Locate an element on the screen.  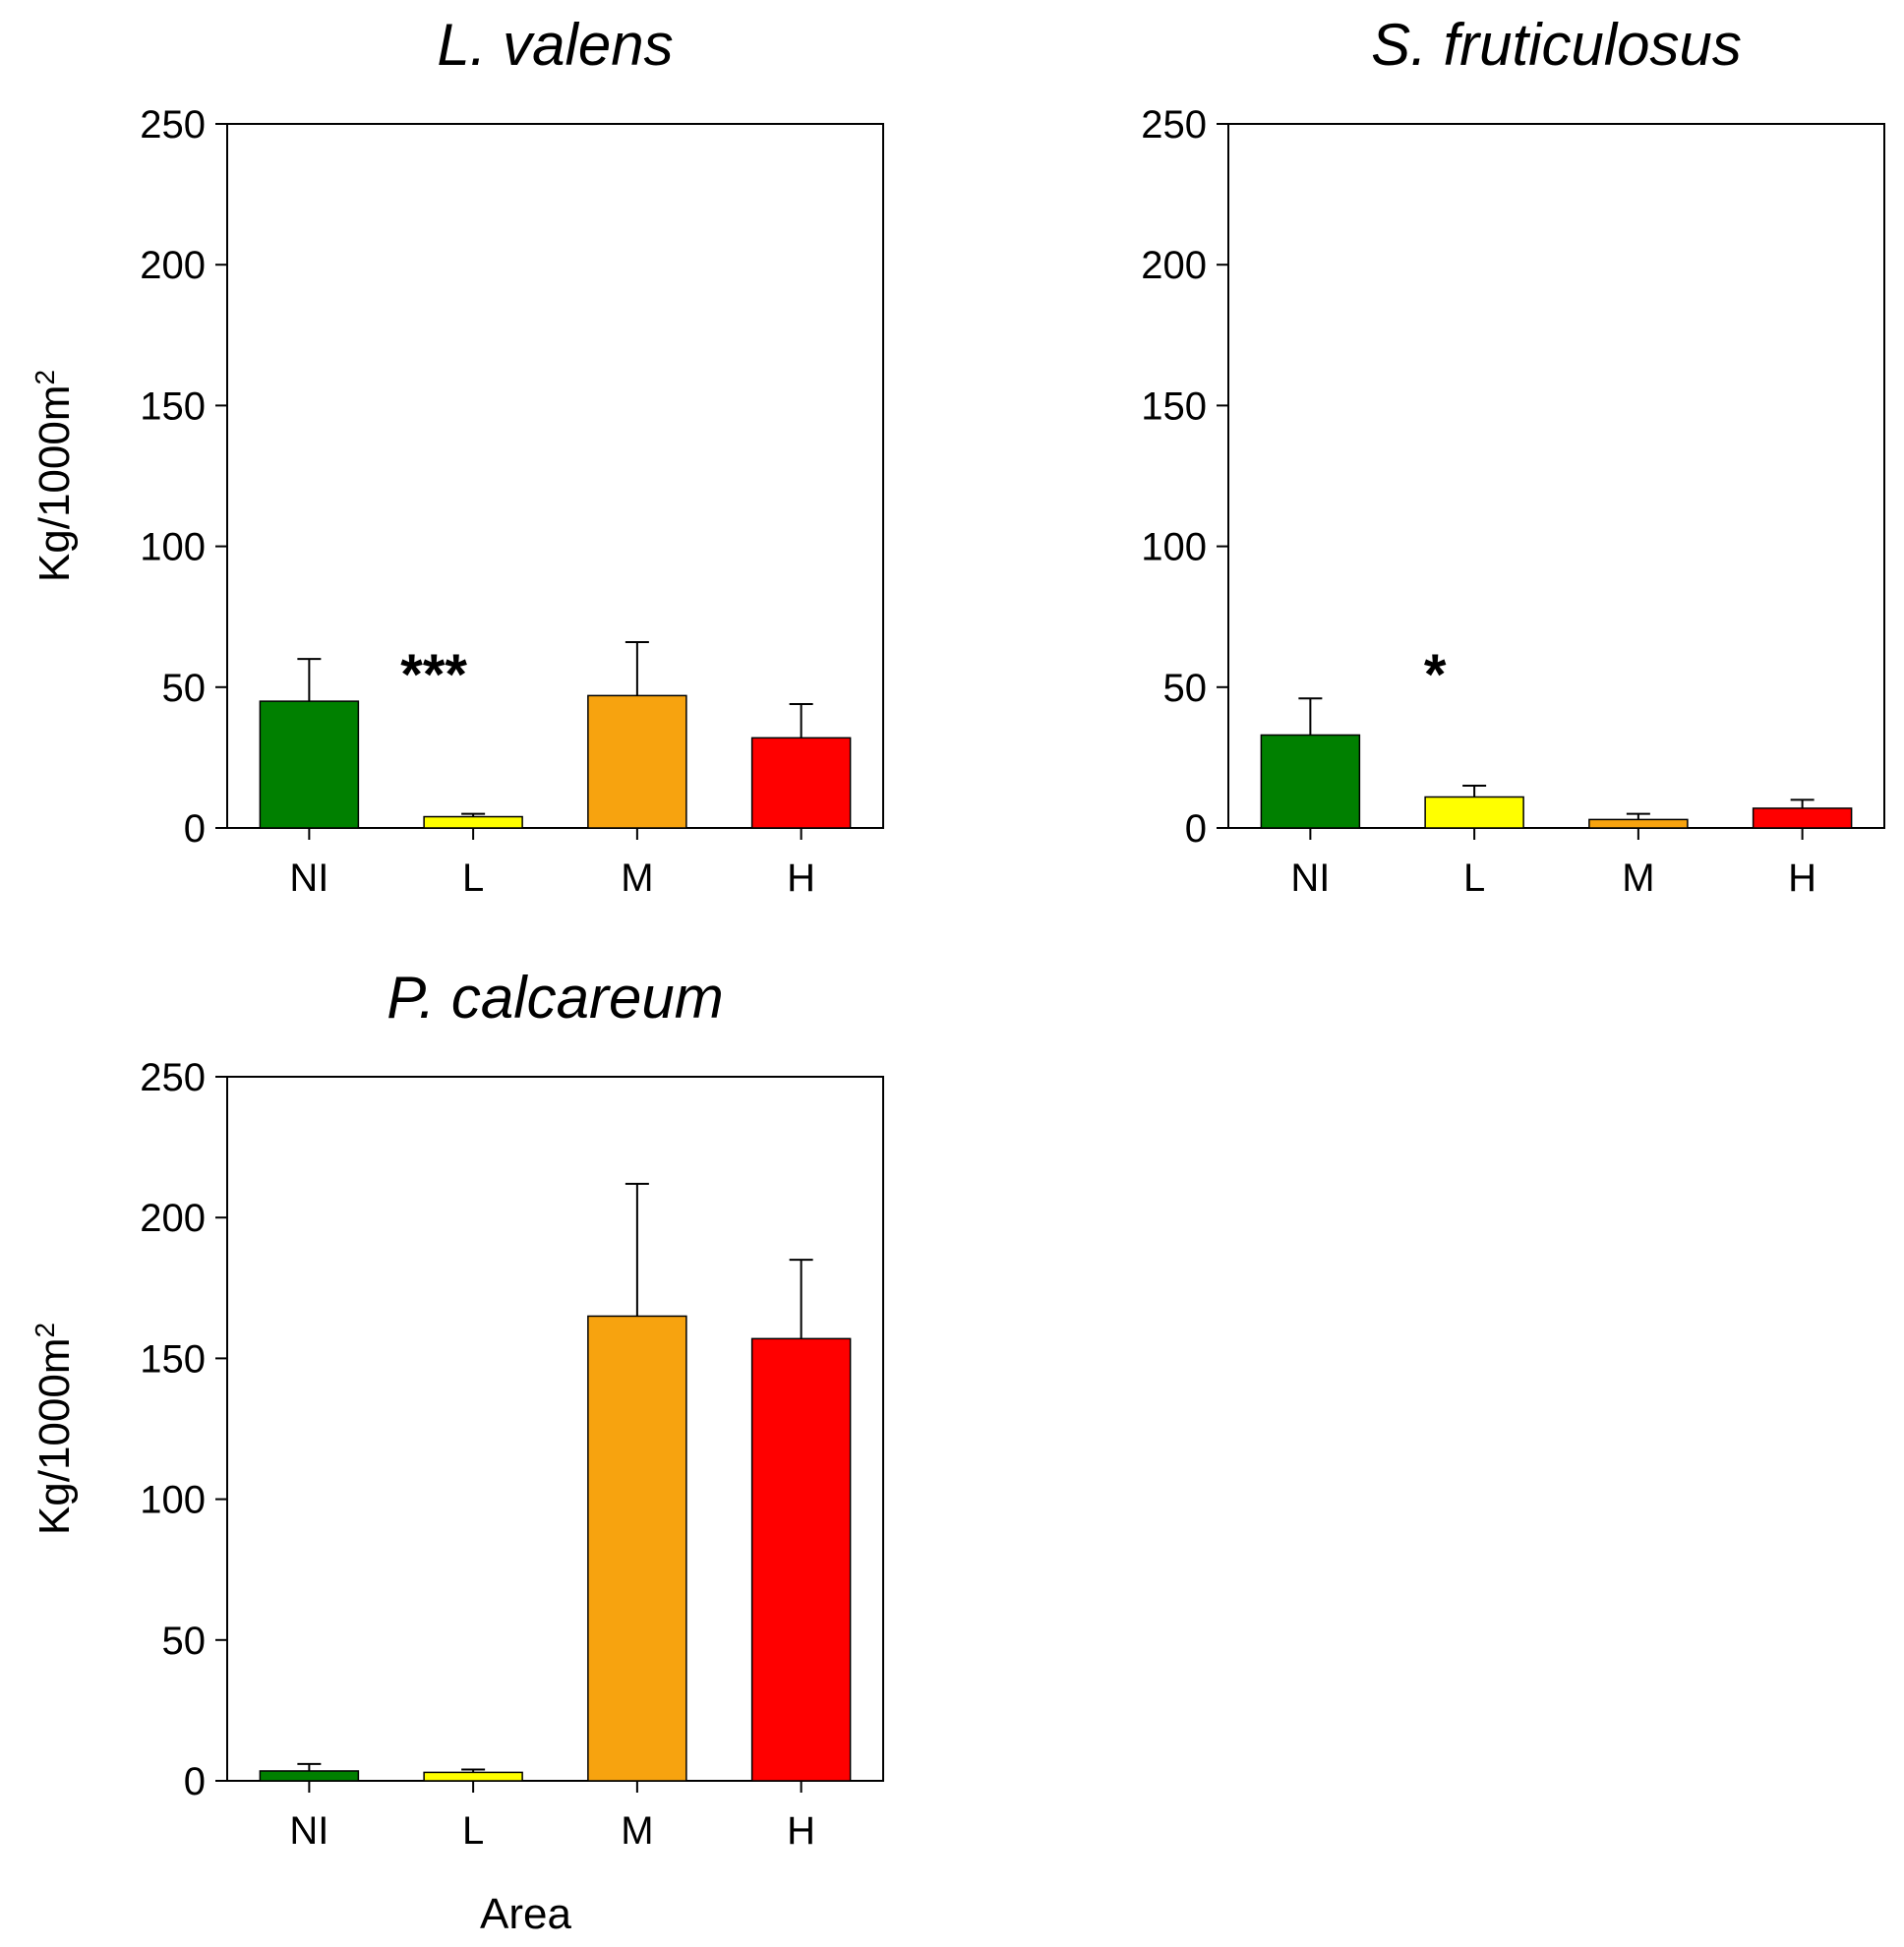
chart-title: L. valens is located at coordinates (555, 45).